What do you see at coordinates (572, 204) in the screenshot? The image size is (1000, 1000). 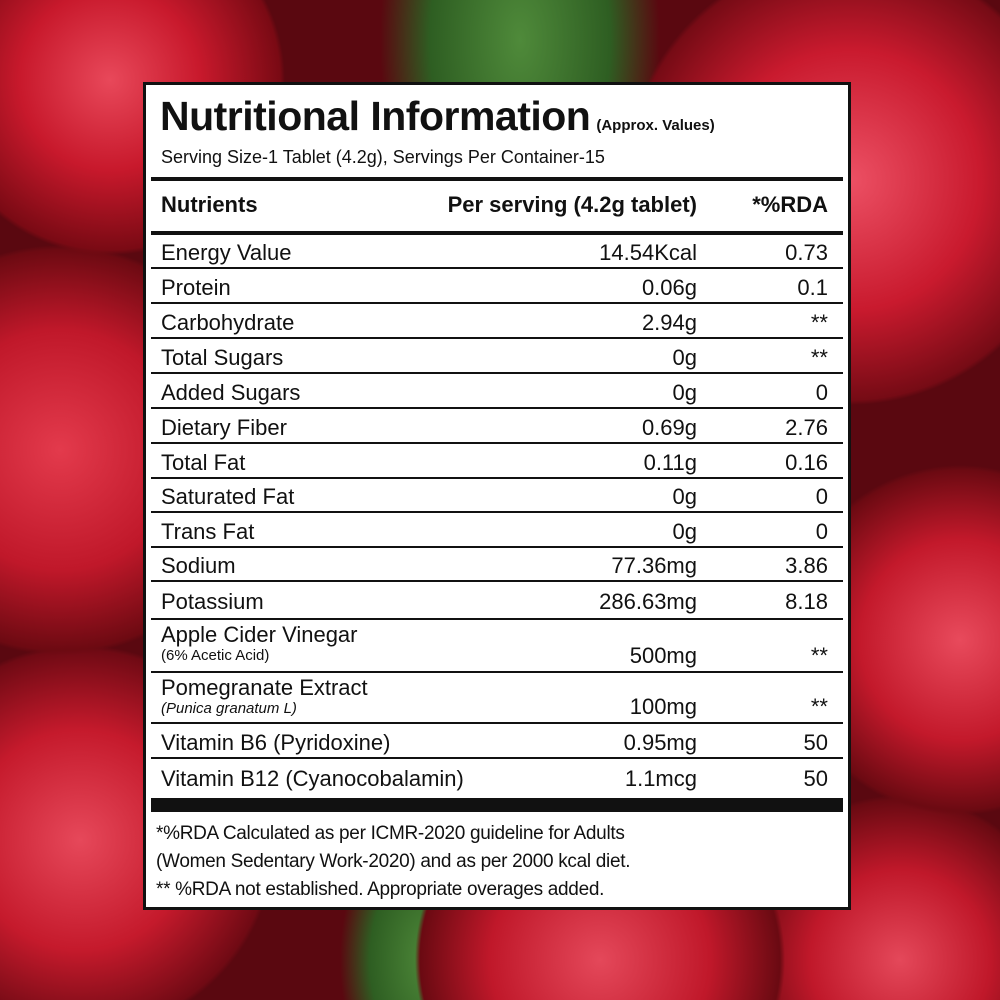 I see `header-per-serving: Per serving (4.2g tablet)` at bounding box center [572, 204].